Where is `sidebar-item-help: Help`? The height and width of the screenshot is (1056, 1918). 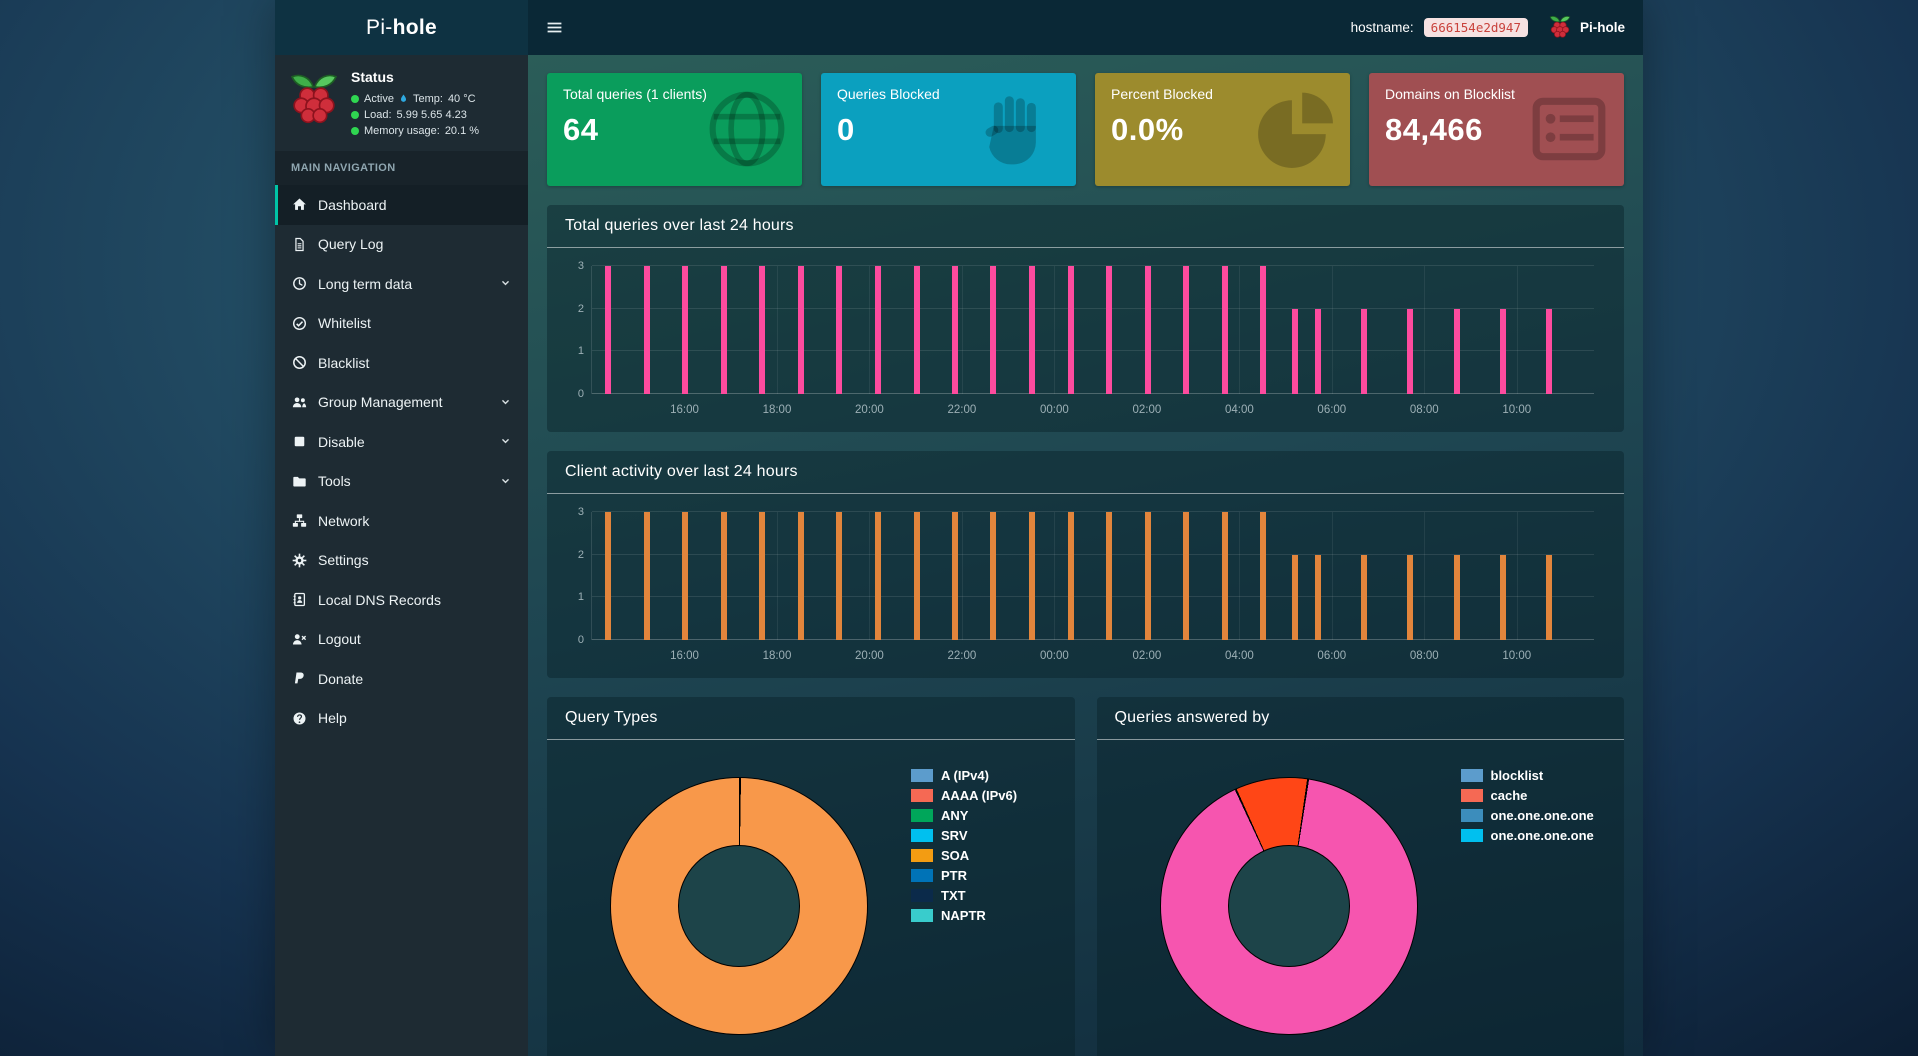 sidebar-item-help: Help is located at coordinates (401, 719).